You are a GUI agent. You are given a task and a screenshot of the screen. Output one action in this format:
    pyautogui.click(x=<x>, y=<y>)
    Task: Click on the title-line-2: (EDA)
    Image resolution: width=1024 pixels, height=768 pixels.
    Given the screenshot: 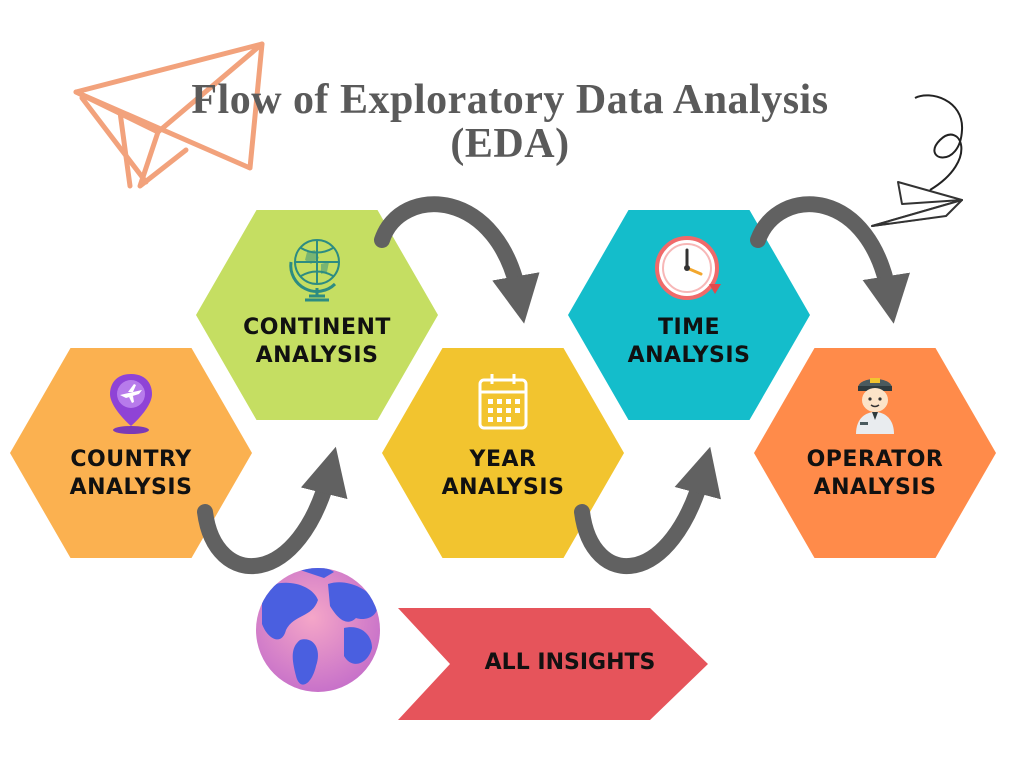 What is the action you would take?
    pyautogui.click(x=510, y=144)
    